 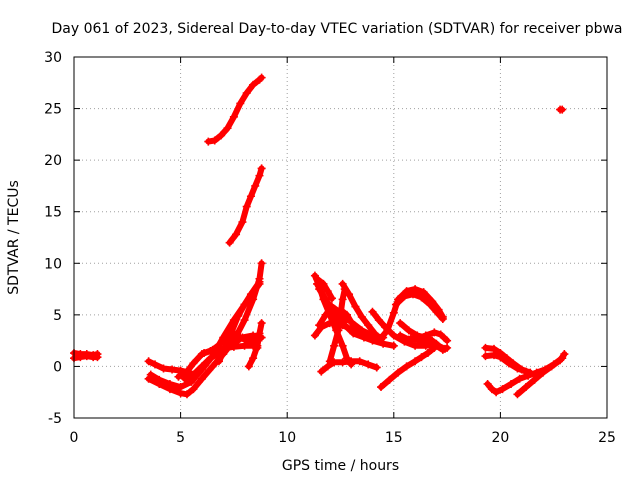 What do you see at coordinates (14, 237) in the screenshot?
I see `y-axis-label: SDTVAR / TECUs` at bounding box center [14, 237].